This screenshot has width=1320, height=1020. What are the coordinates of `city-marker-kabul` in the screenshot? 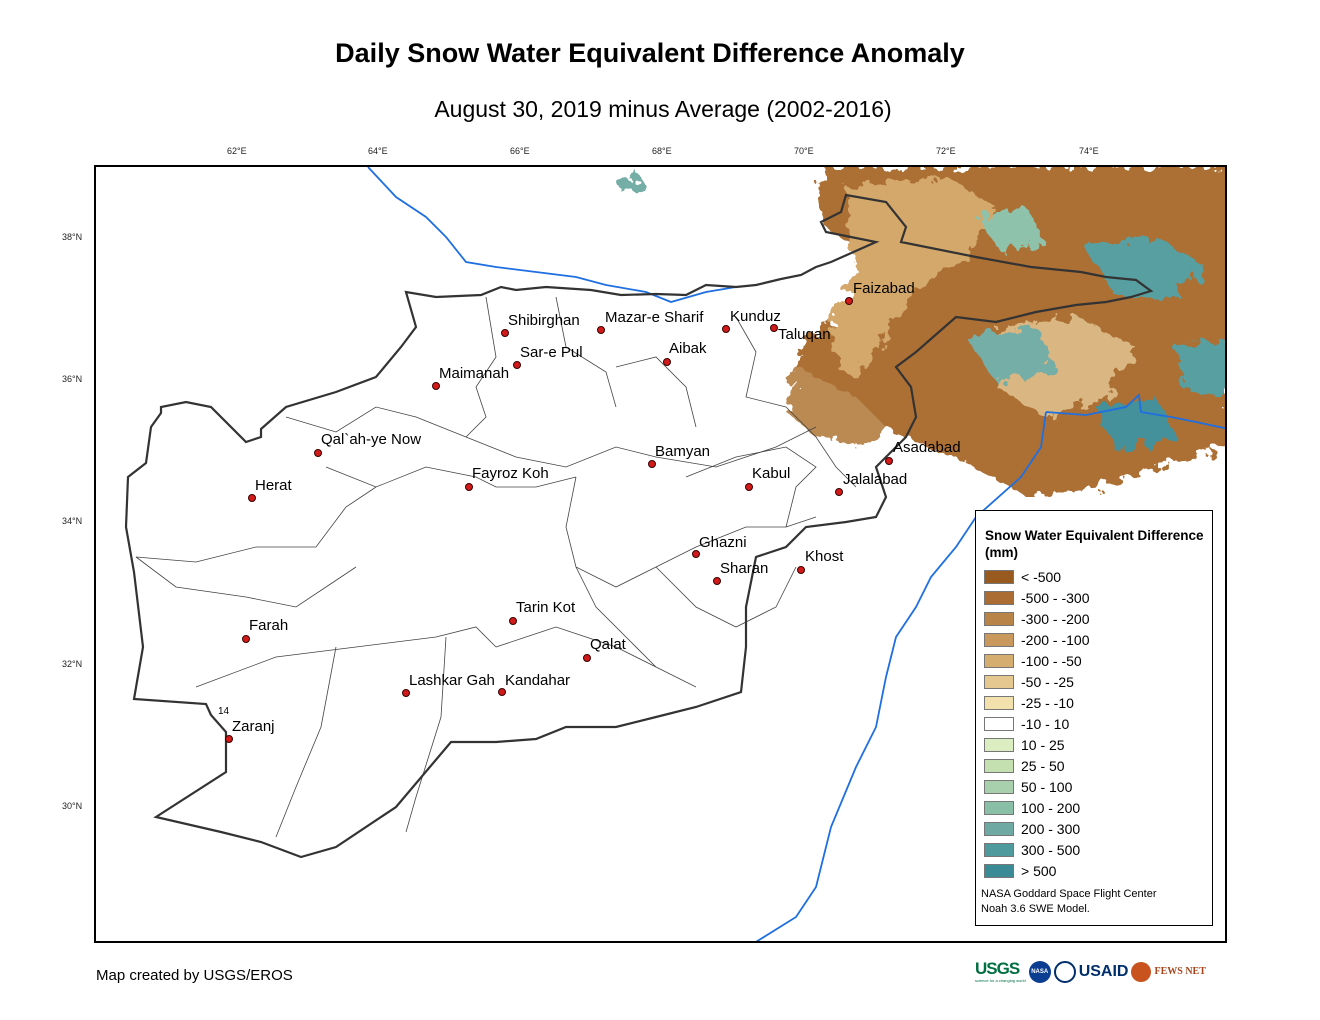 It's located at (749, 487).